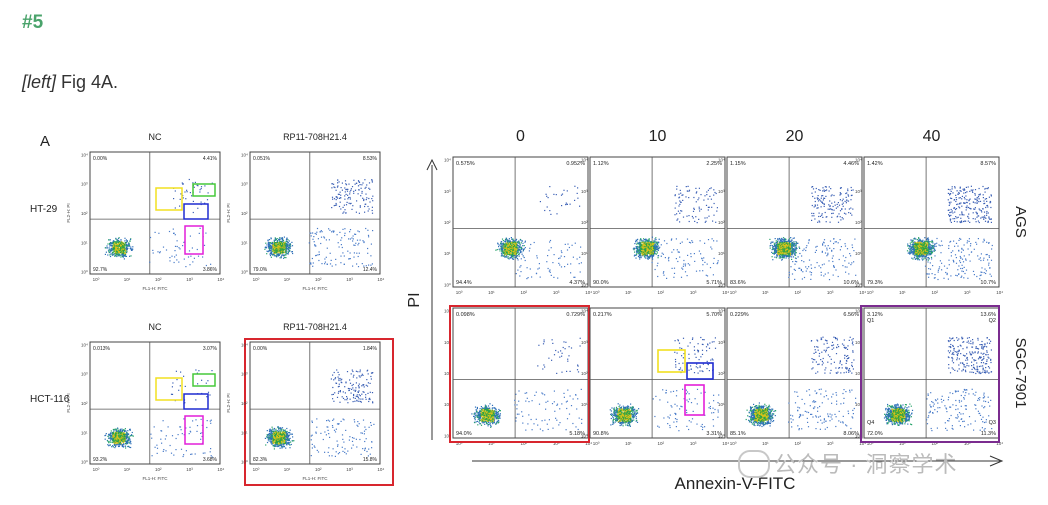 The width and height of the screenshot is (1048, 505). I want to click on dose-label: 0, so click(520, 136).